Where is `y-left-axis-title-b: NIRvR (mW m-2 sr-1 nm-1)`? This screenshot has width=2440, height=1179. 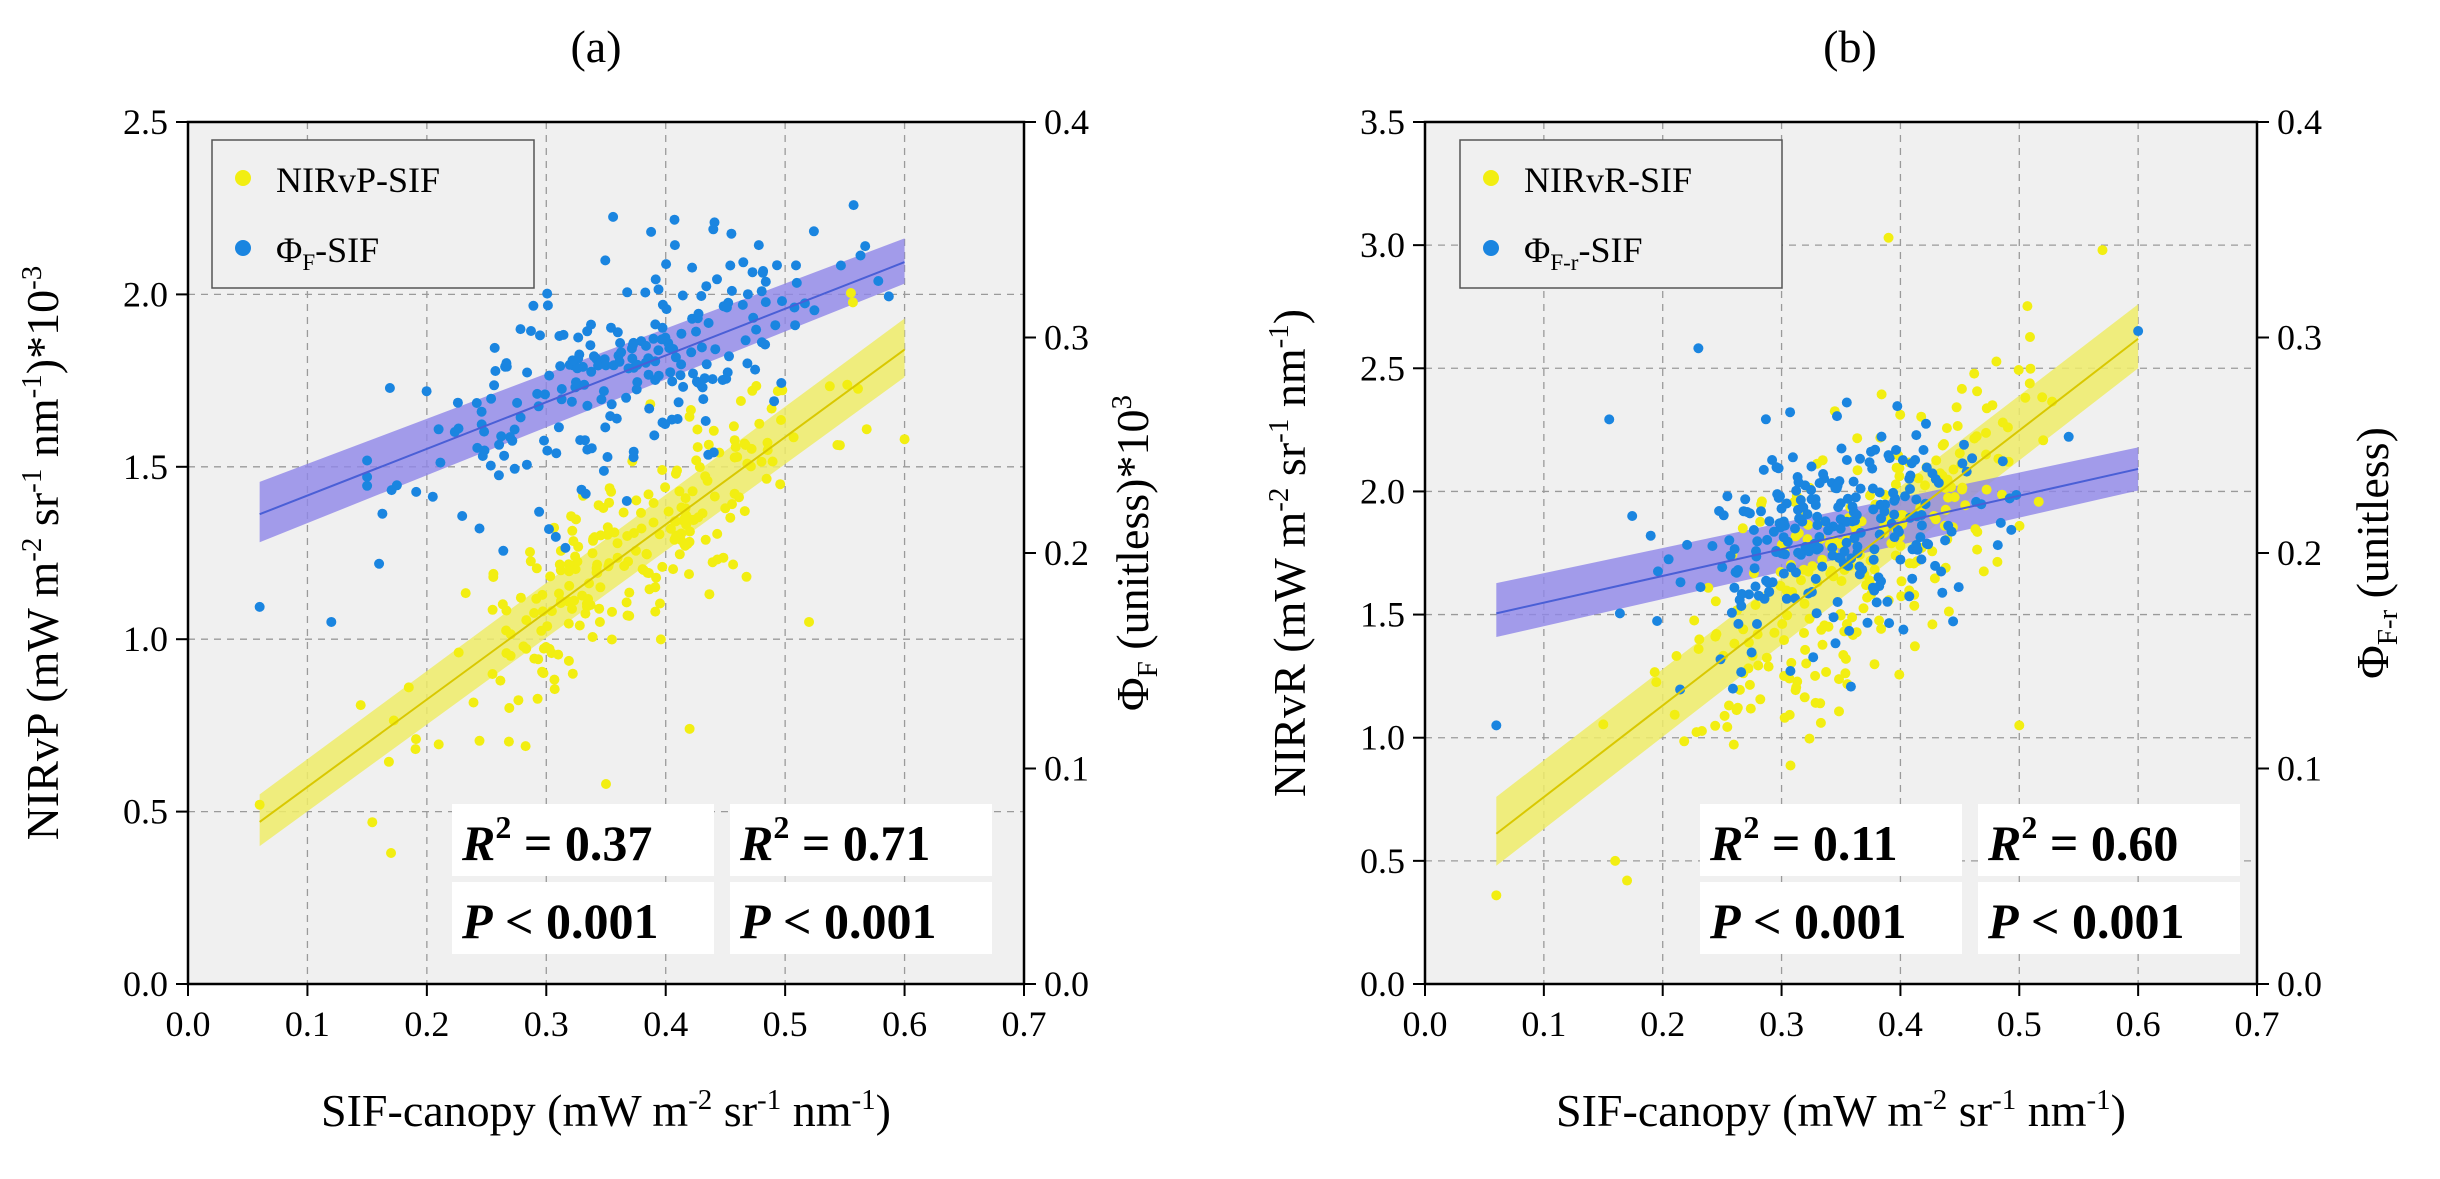 y-left-axis-title-b: NIRvR (mW m-2 sr-1 nm-1) is located at coordinates (1289, 553).